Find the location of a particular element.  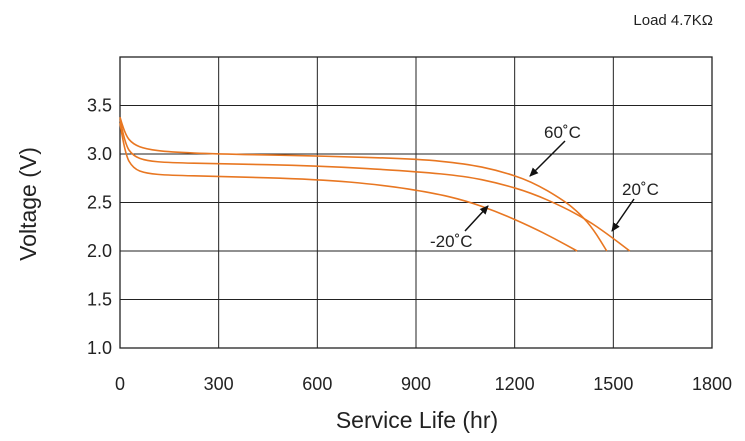

y-tick-label: 2.0 is located at coordinates (99, 251).